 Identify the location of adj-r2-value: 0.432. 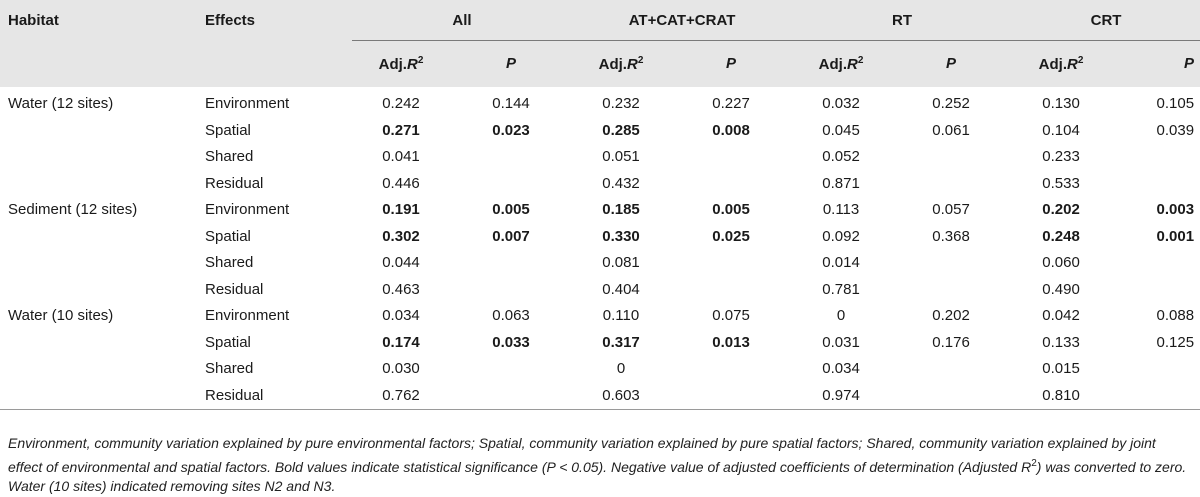
(621, 183).